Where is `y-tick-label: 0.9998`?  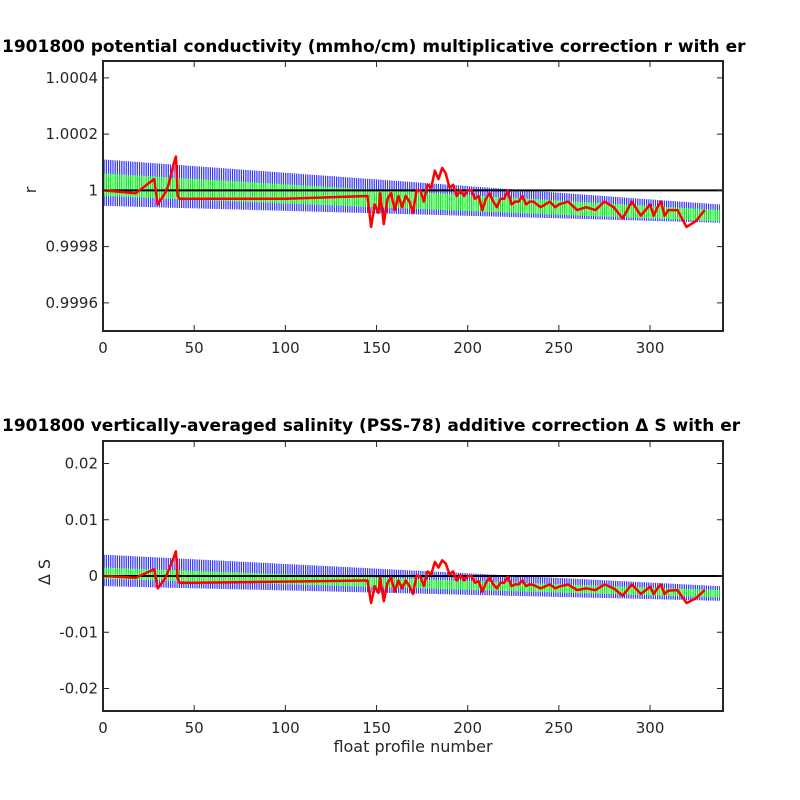 y-tick-label: 0.9998 is located at coordinates (72, 247).